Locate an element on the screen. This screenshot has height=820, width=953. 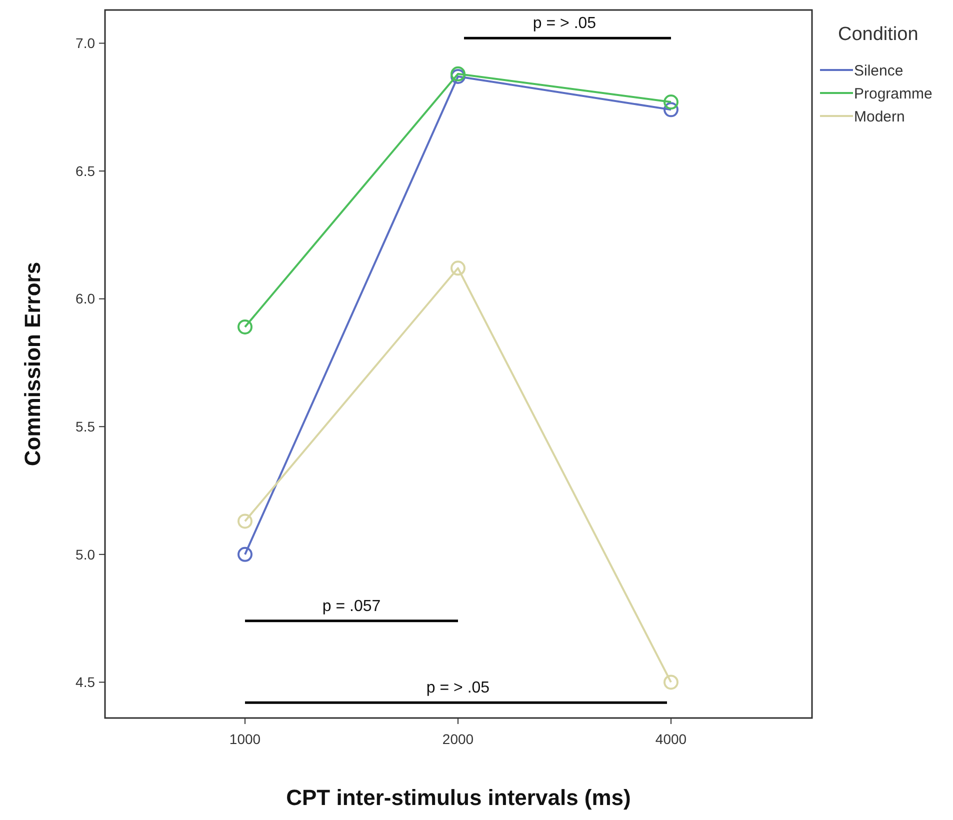
y-tick-label: 7.0 is located at coordinates (86, 43).